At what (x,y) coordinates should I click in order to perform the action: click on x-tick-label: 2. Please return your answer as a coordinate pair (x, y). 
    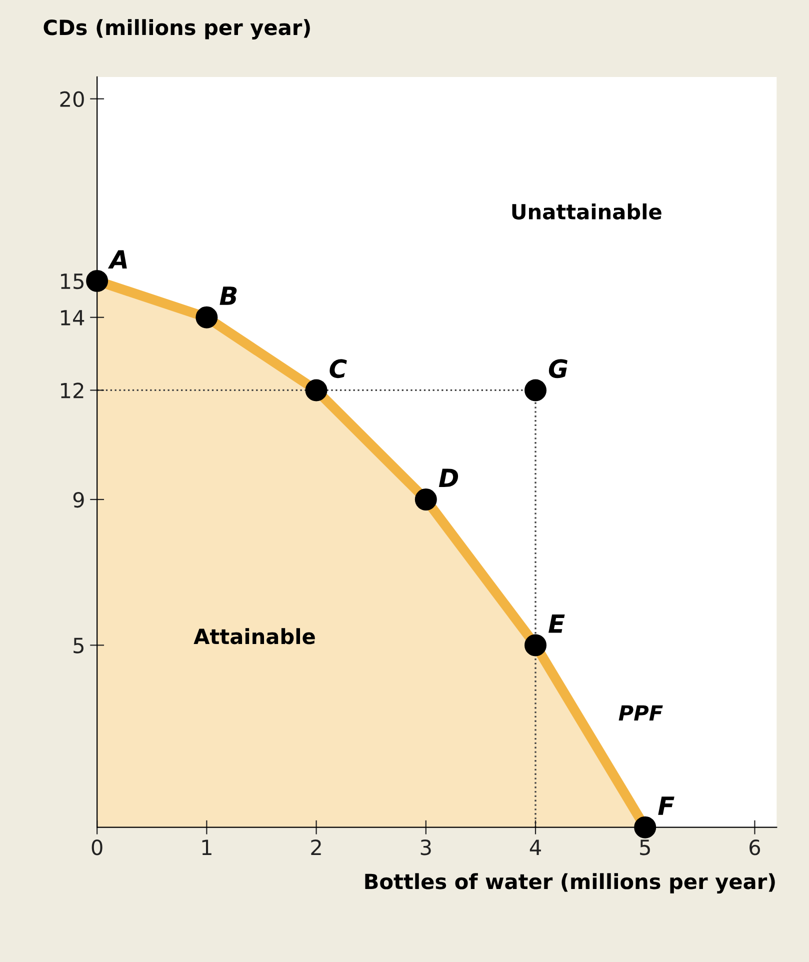
    Looking at the image, I should click on (316, 847).